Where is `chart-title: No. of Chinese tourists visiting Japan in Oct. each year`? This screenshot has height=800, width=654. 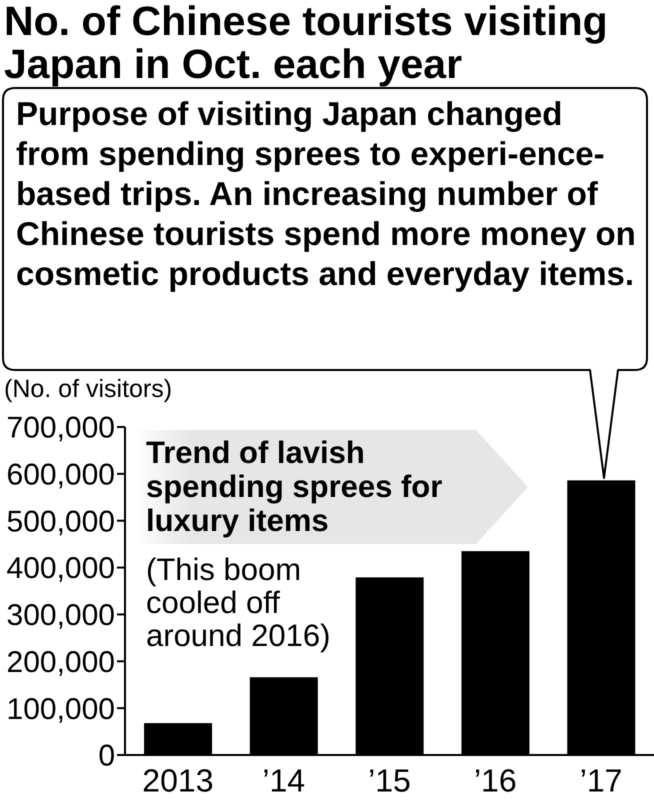
chart-title: No. of Chinese tourists visiting Japan in Oct. each year is located at coordinates (306, 43).